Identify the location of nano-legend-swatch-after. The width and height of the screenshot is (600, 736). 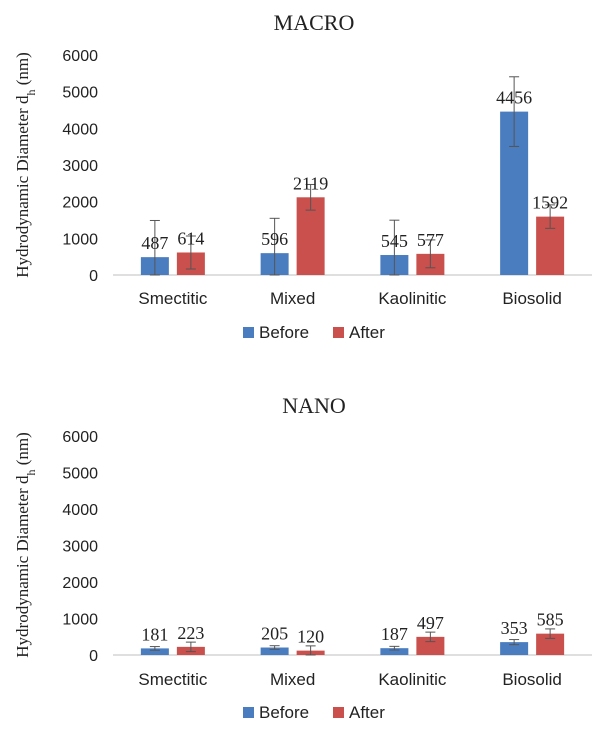
(338, 712).